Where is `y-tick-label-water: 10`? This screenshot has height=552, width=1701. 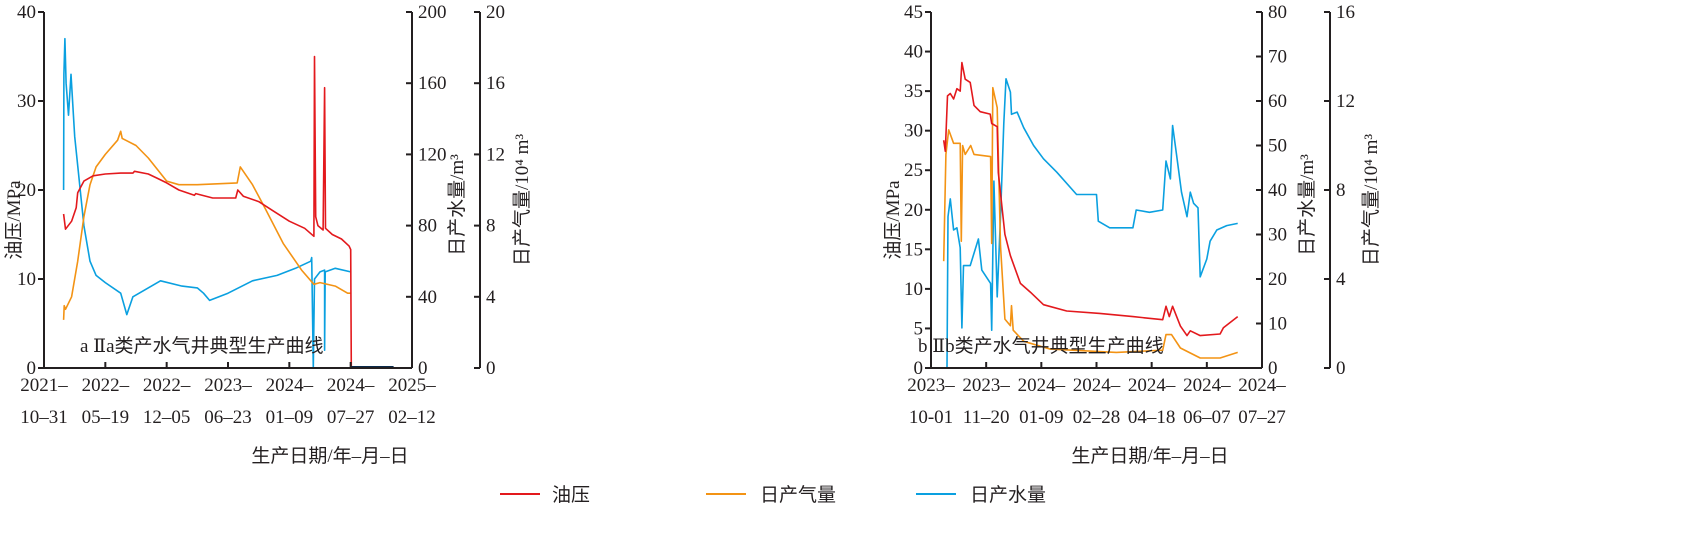 y-tick-label-water: 10 is located at coordinates (1277, 324).